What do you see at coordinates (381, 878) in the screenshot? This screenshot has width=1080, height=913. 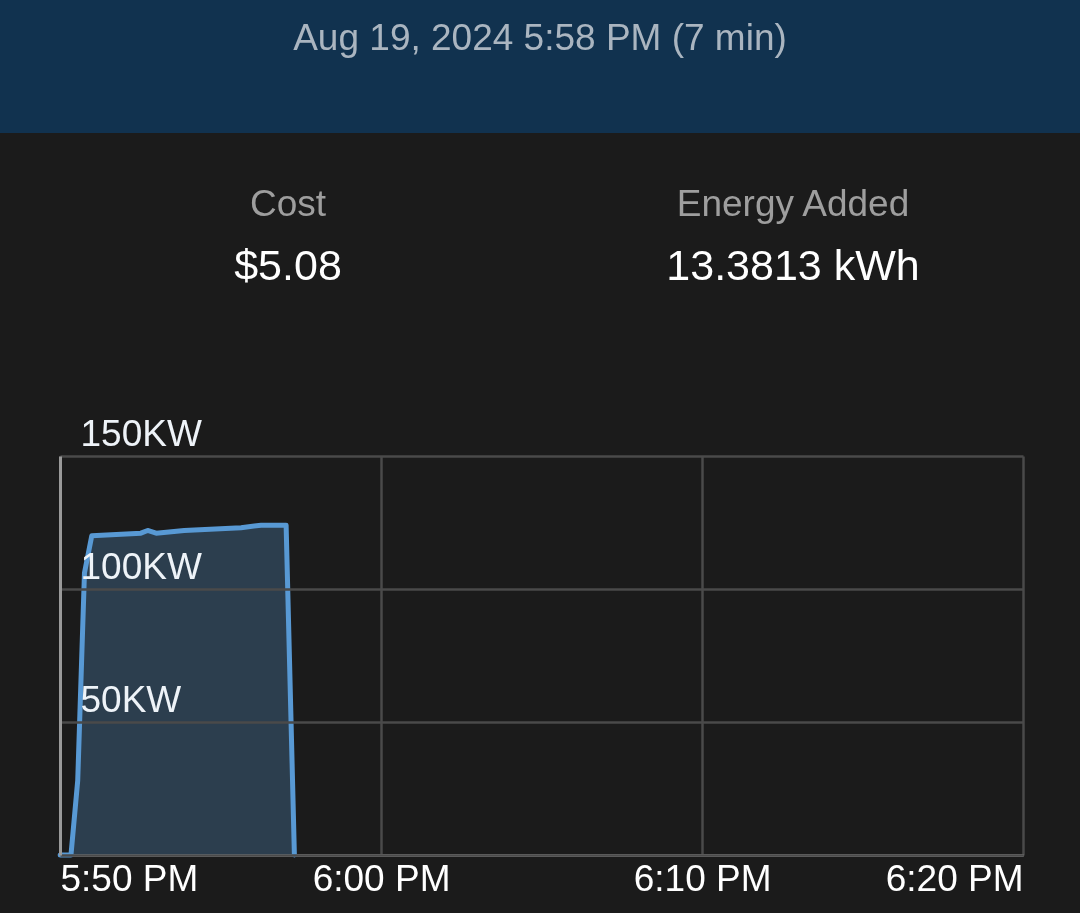 I see `x-tick-label: 6:00 PM` at bounding box center [381, 878].